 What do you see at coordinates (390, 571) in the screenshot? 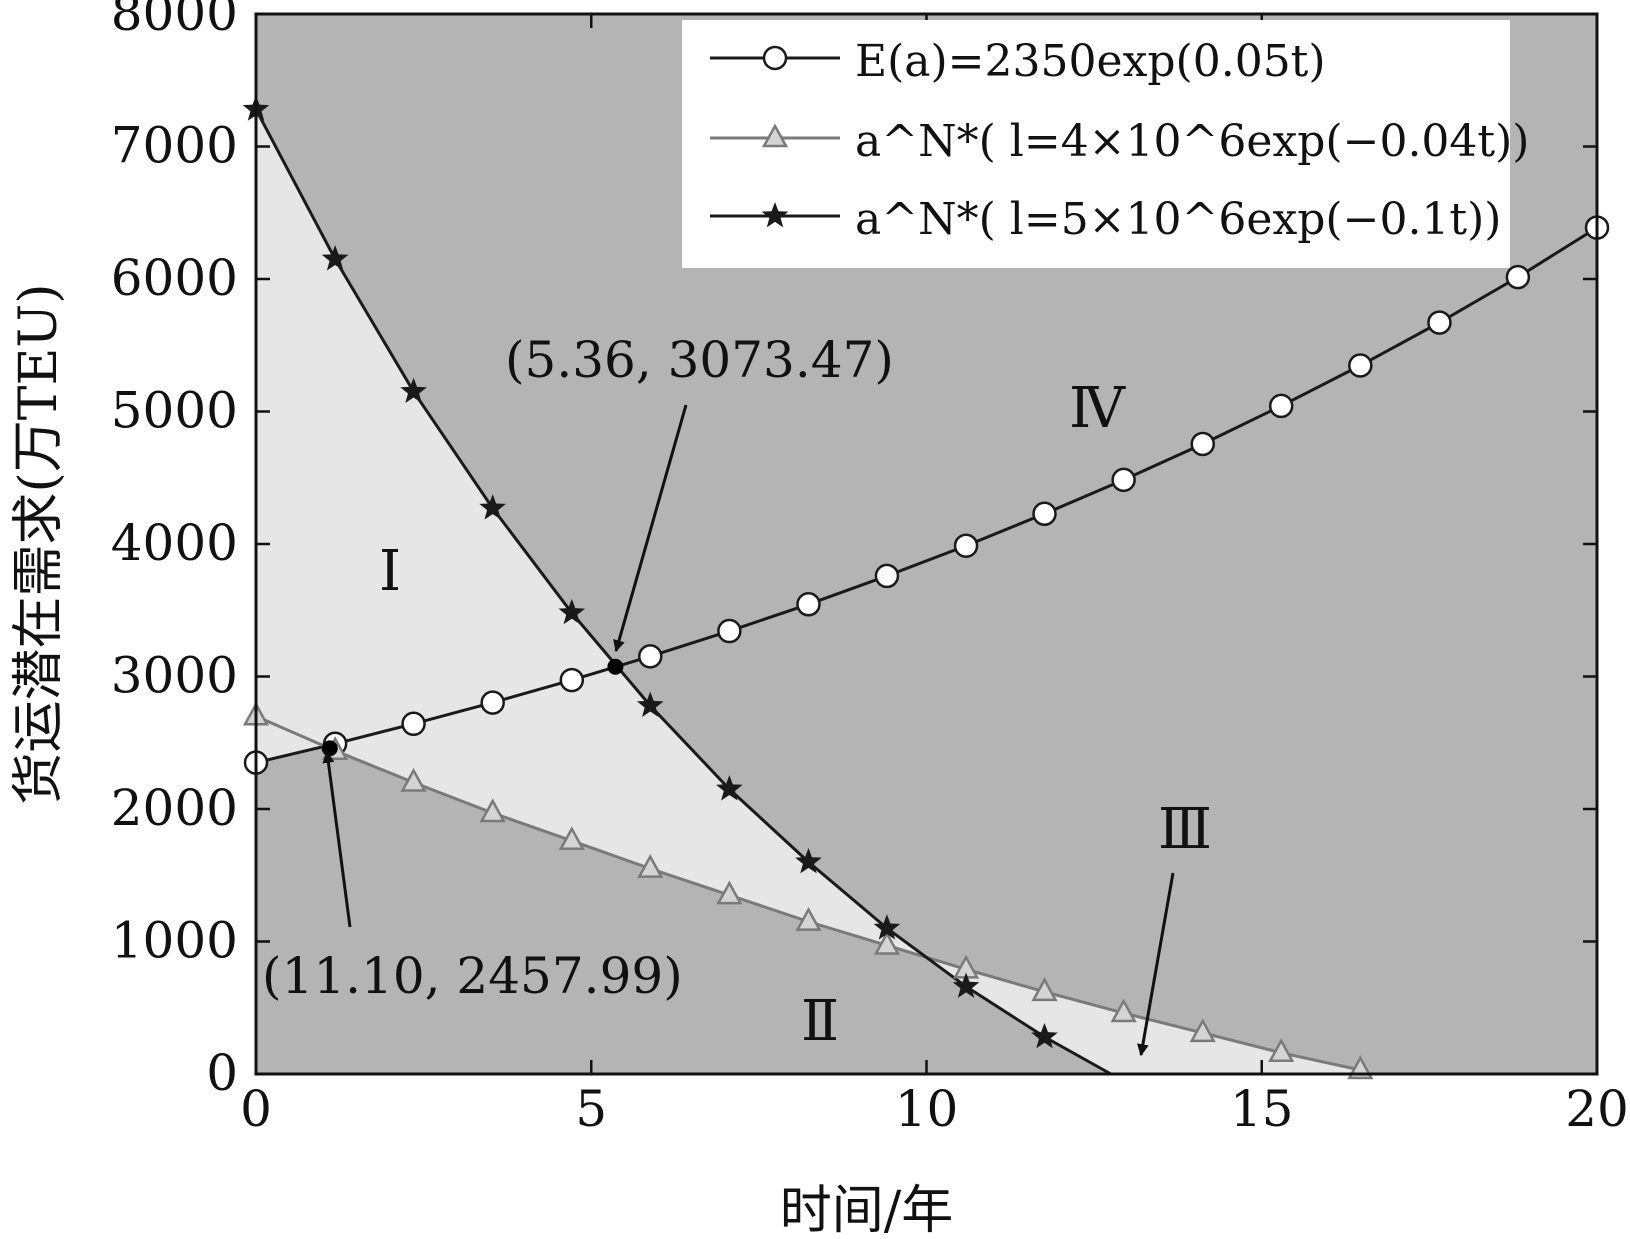
I see `region-label-0: Ⅰ` at bounding box center [390, 571].